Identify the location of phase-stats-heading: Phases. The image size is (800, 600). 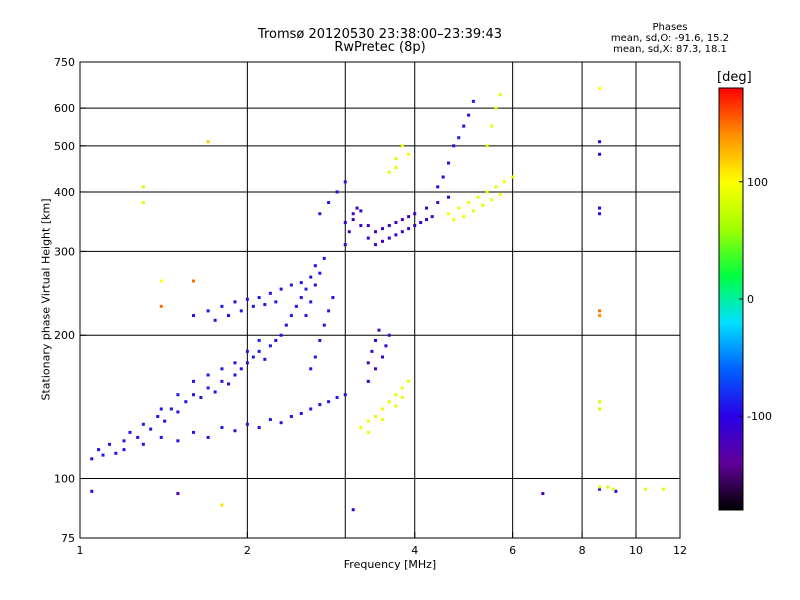
(670, 27).